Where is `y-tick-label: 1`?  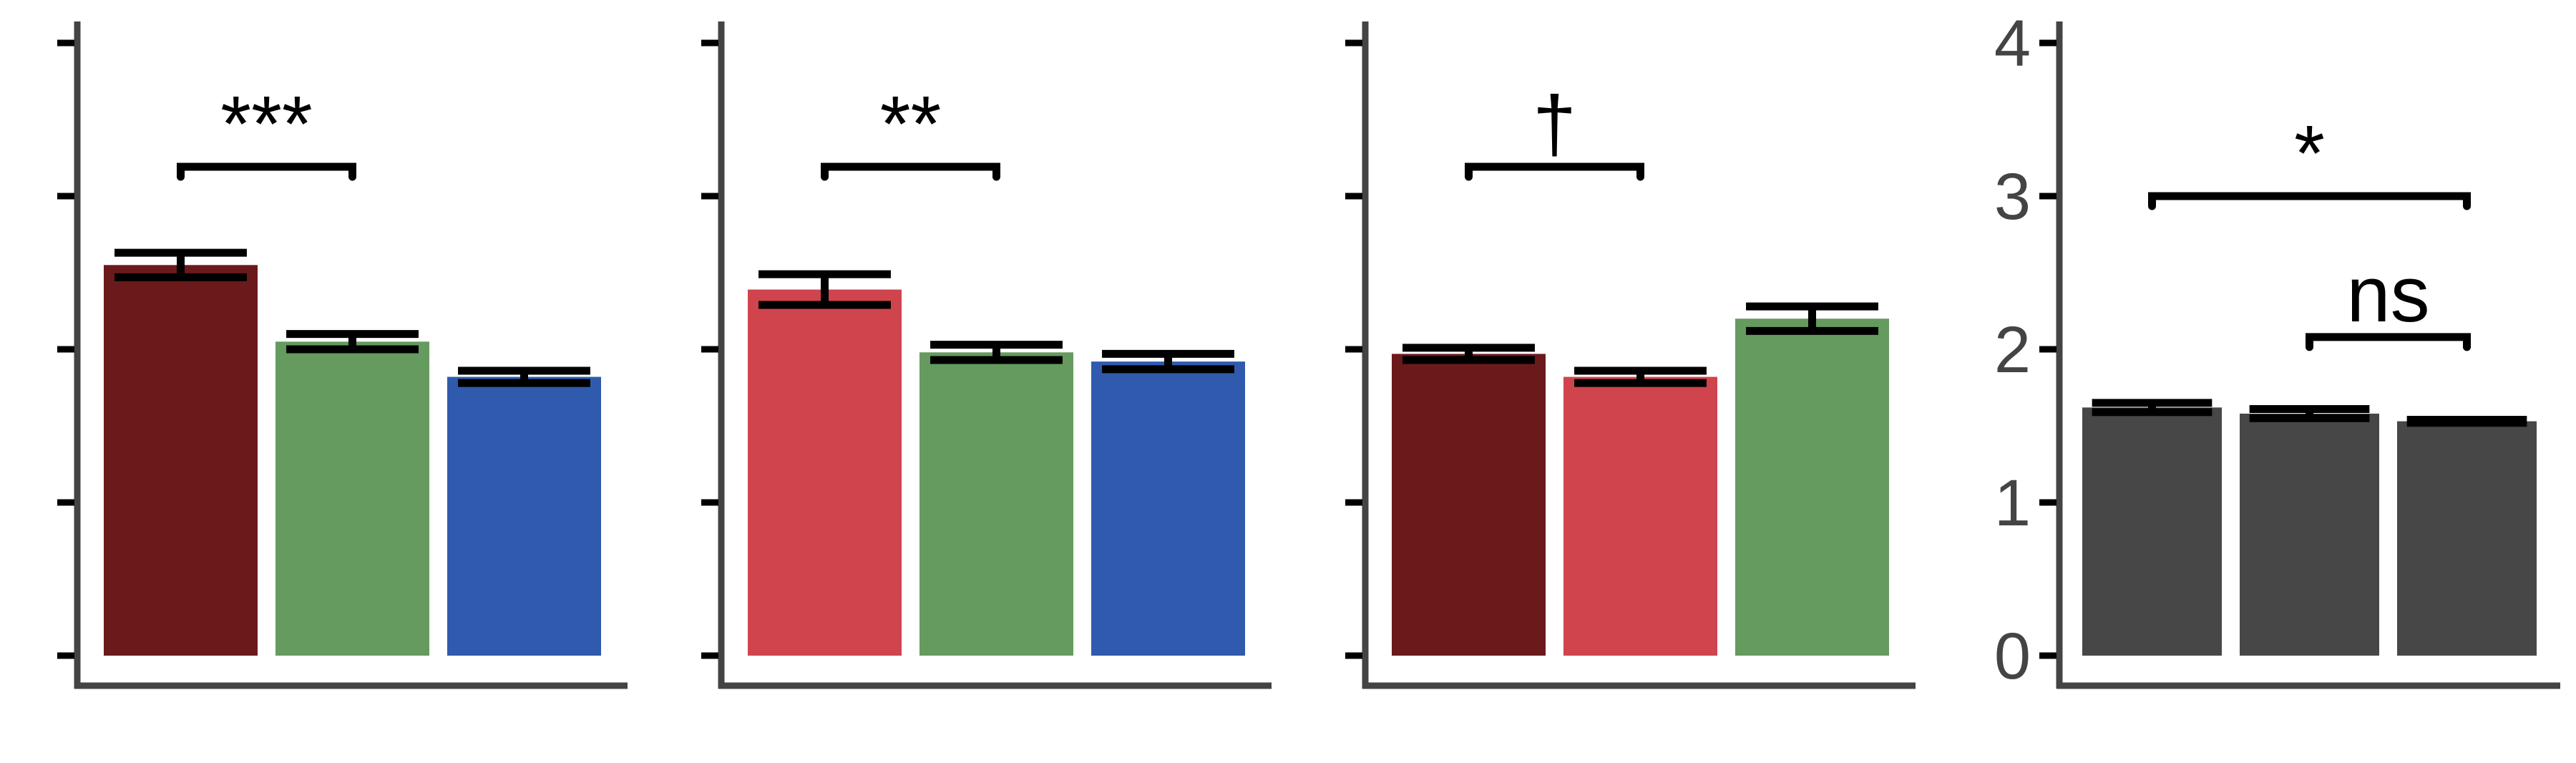 y-tick-label: 1 is located at coordinates (2012, 503).